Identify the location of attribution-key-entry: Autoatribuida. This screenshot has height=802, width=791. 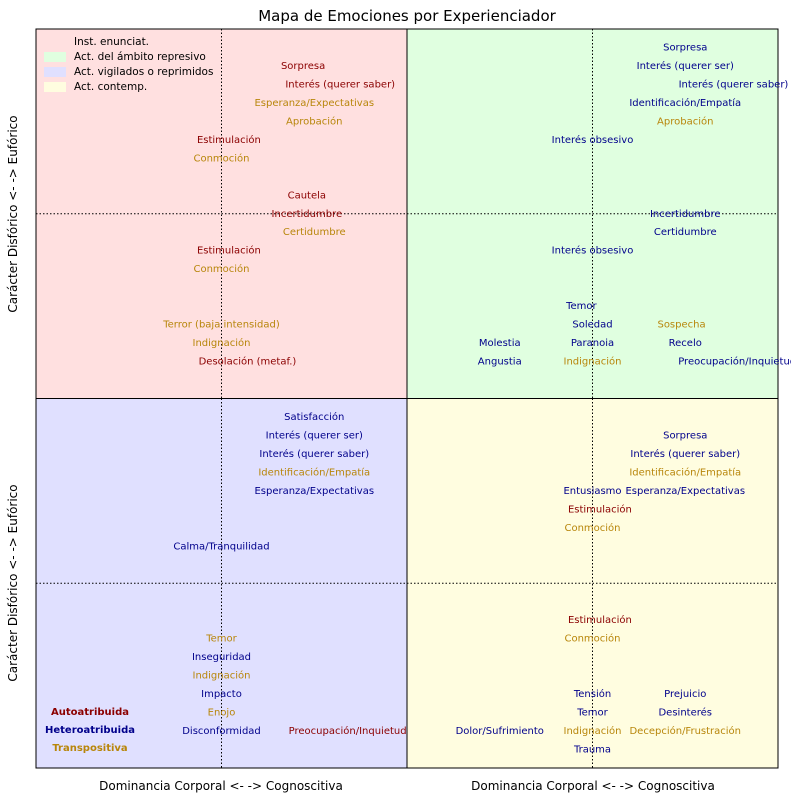
(90, 712).